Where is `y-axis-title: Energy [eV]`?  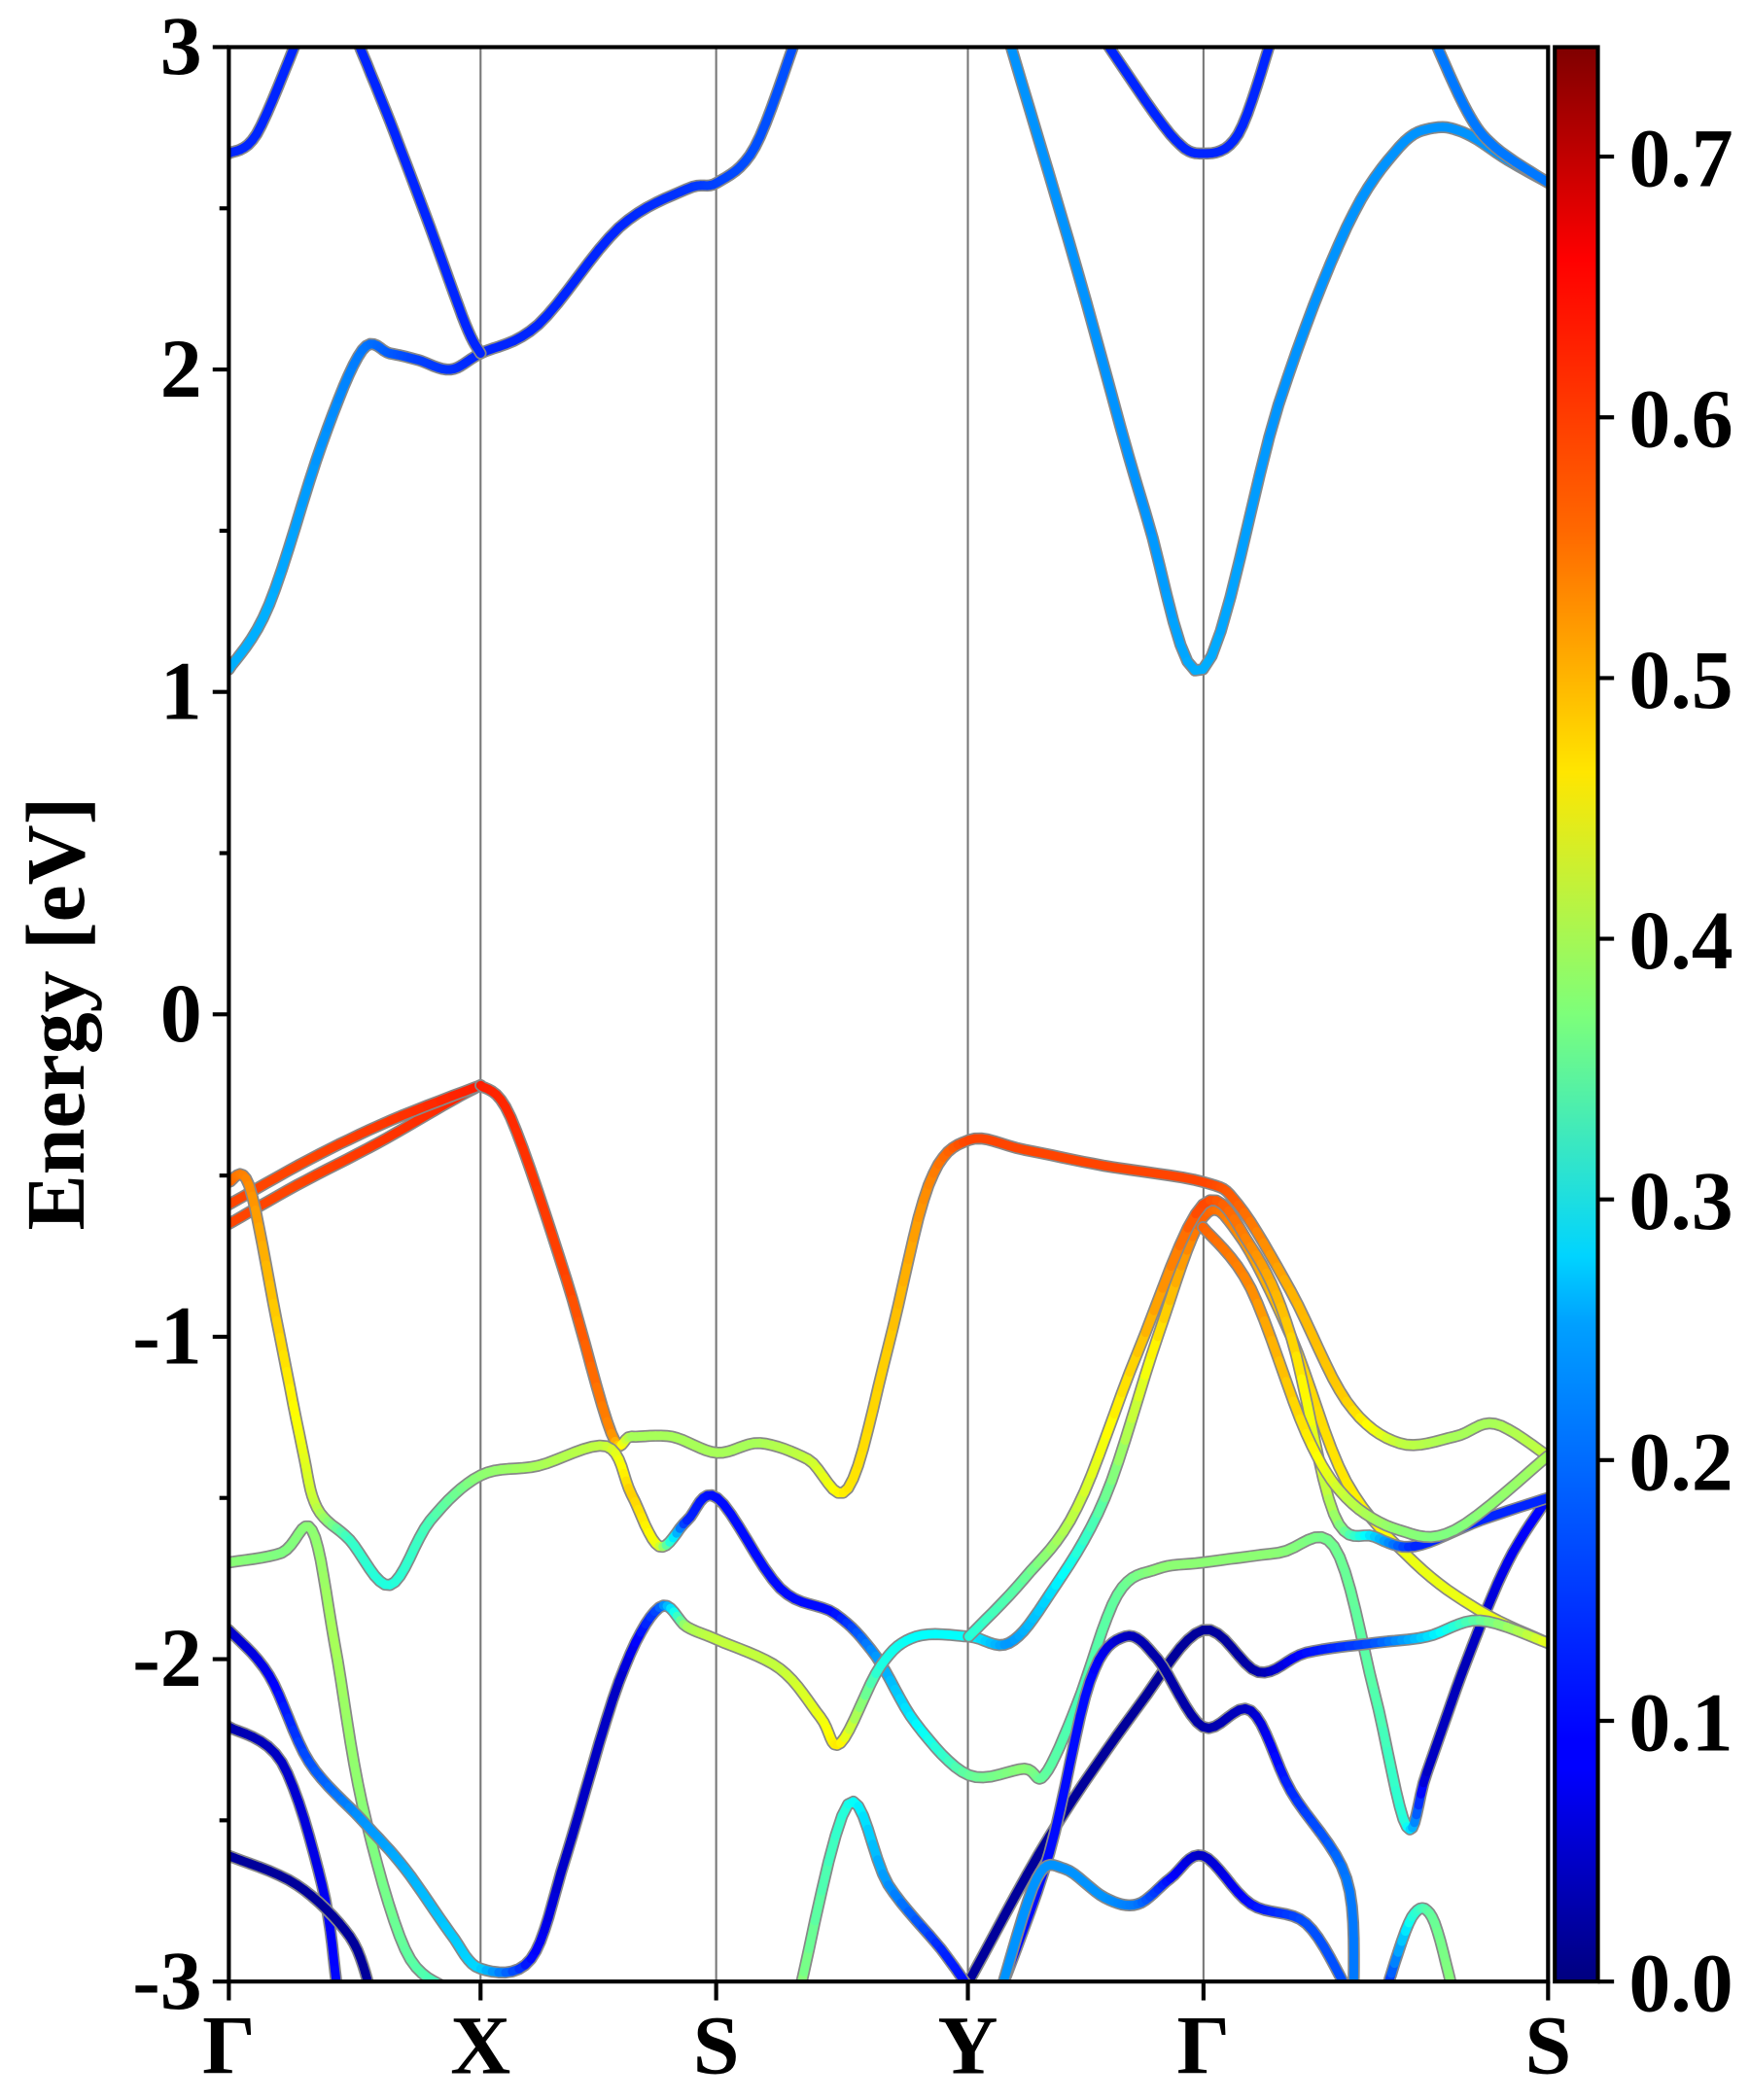
y-axis-title: Energy [eV] is located at coordinates (56, 1014).